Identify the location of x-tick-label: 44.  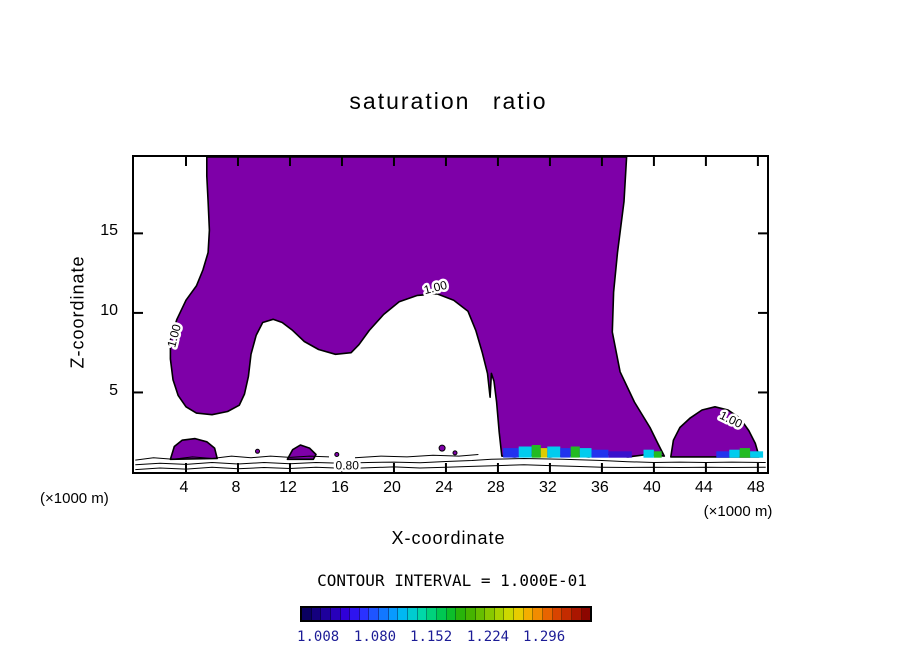
(703, 487).